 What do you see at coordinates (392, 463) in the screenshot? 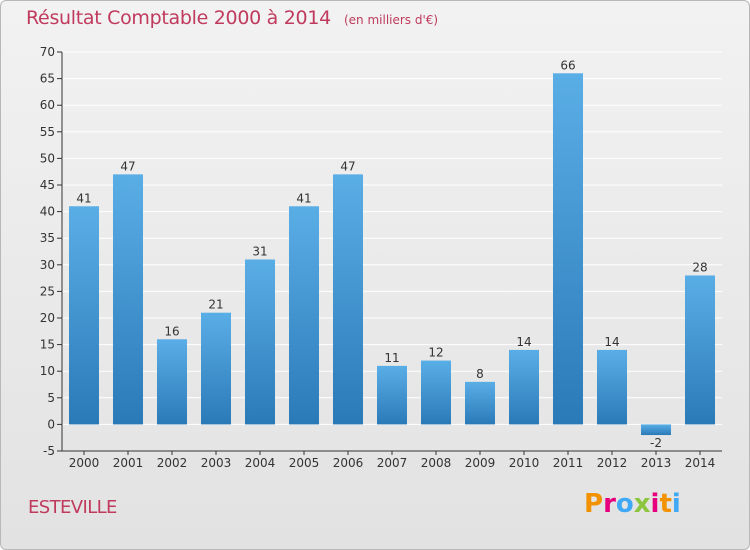
I see `x-tick-label-2007: 2007` at bounding box center [392, 463].